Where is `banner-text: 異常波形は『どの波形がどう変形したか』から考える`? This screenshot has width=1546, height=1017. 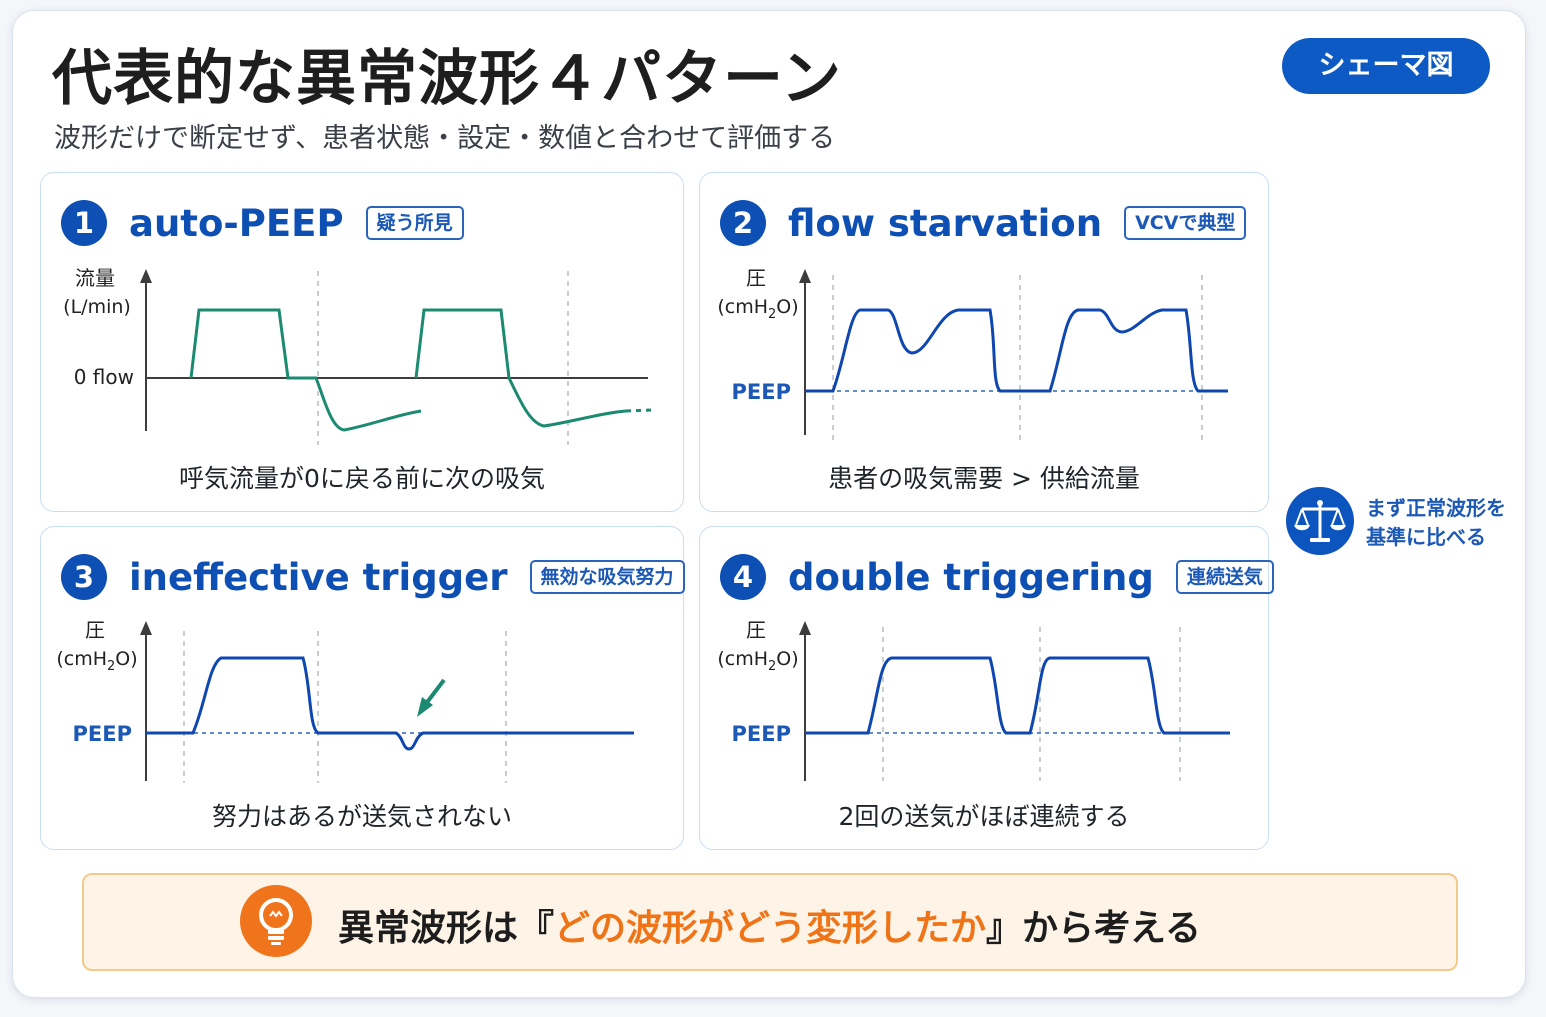 banner-text: 異常波形は『どの波形がどう変形したか』から考える is located at coordinates (769, 925).